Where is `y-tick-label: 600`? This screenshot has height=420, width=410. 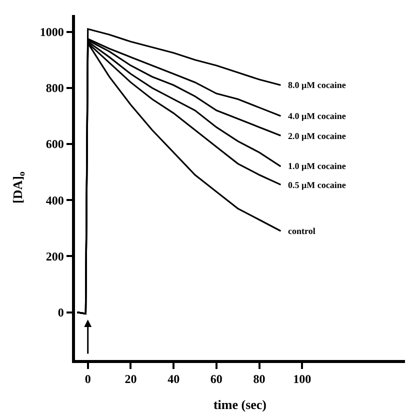 y-tick-label: 600 is located at coordinates (55, 144).